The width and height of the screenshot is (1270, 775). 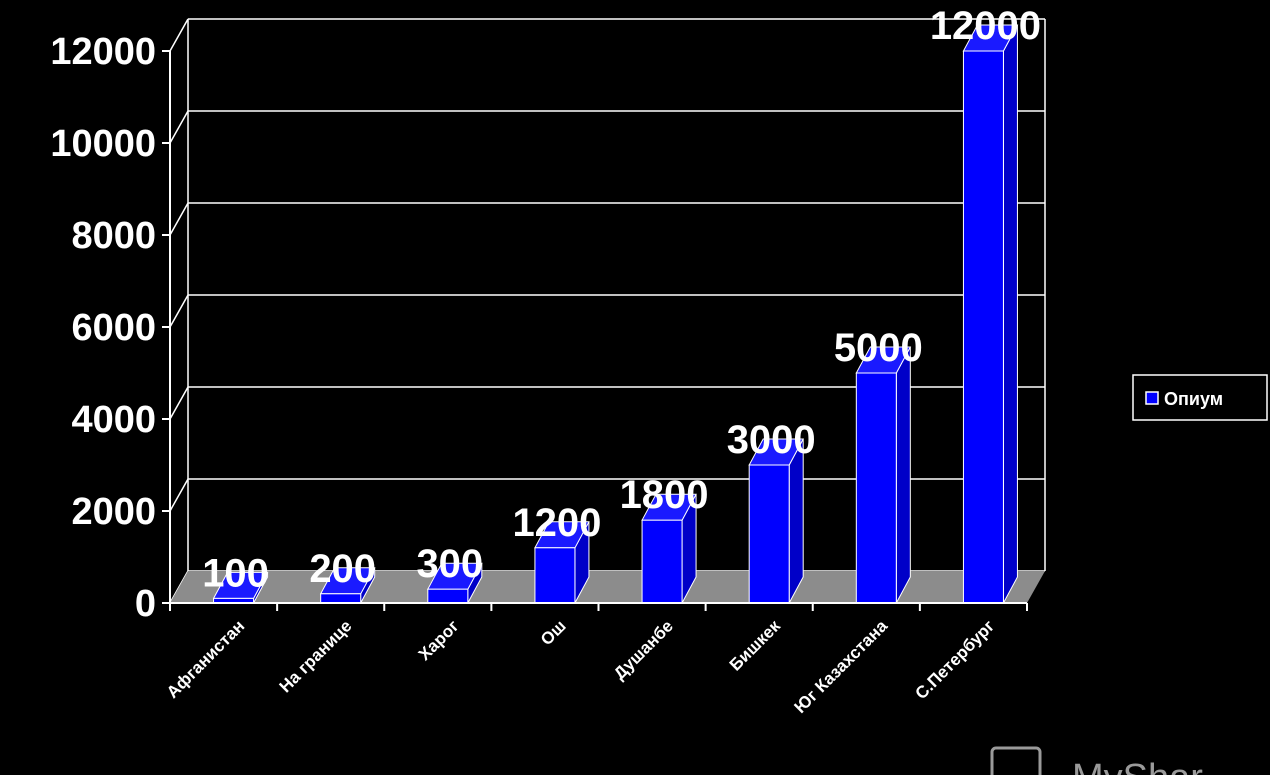 What do you see at coordinates (664, 495) in the screenshot?
I see `data-label: 1800` at bounding box center [664, 495].